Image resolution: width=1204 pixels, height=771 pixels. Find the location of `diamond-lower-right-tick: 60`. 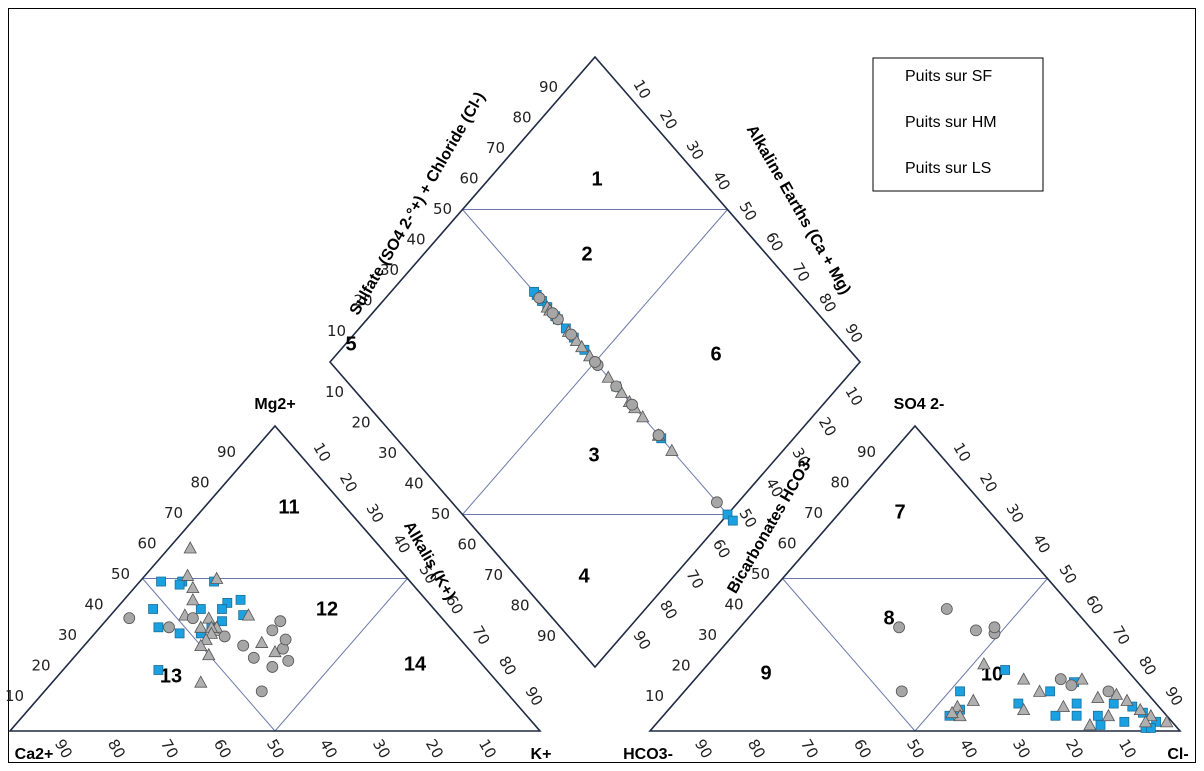

diamond-lower-right-tick: 60 is located at coordinates (721, 549).